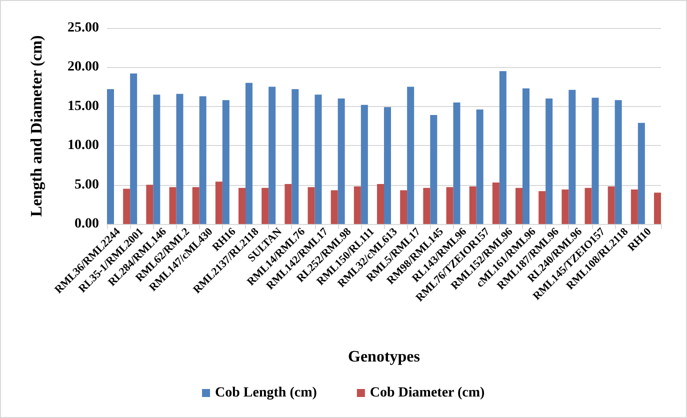  I want to click on y-tick-label: 0.00, so click(86, 224).